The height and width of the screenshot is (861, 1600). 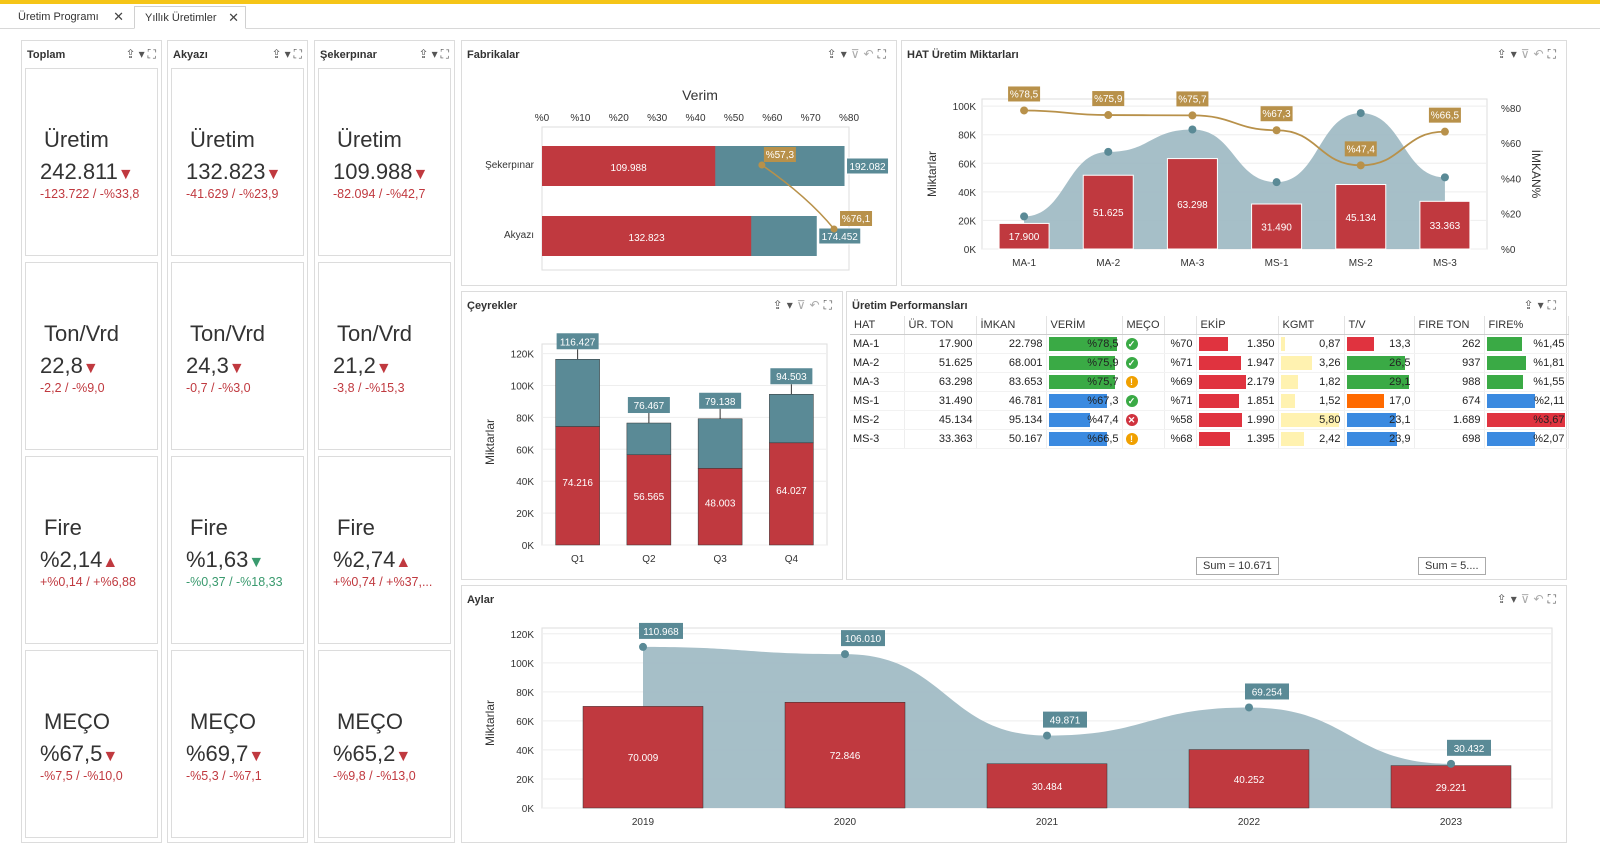 What do you see at coordinates (779, 154) in the screenshot?
I see `verim-label-box` at bounding box center [779, 154].